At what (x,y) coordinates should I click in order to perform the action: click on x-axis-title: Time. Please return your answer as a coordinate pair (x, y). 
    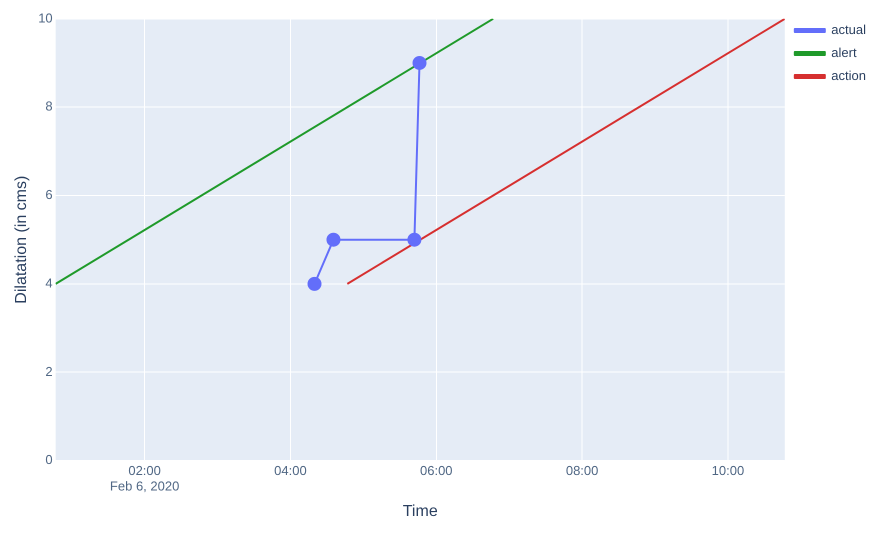
    Looking at the image, I should click on (420, 511).